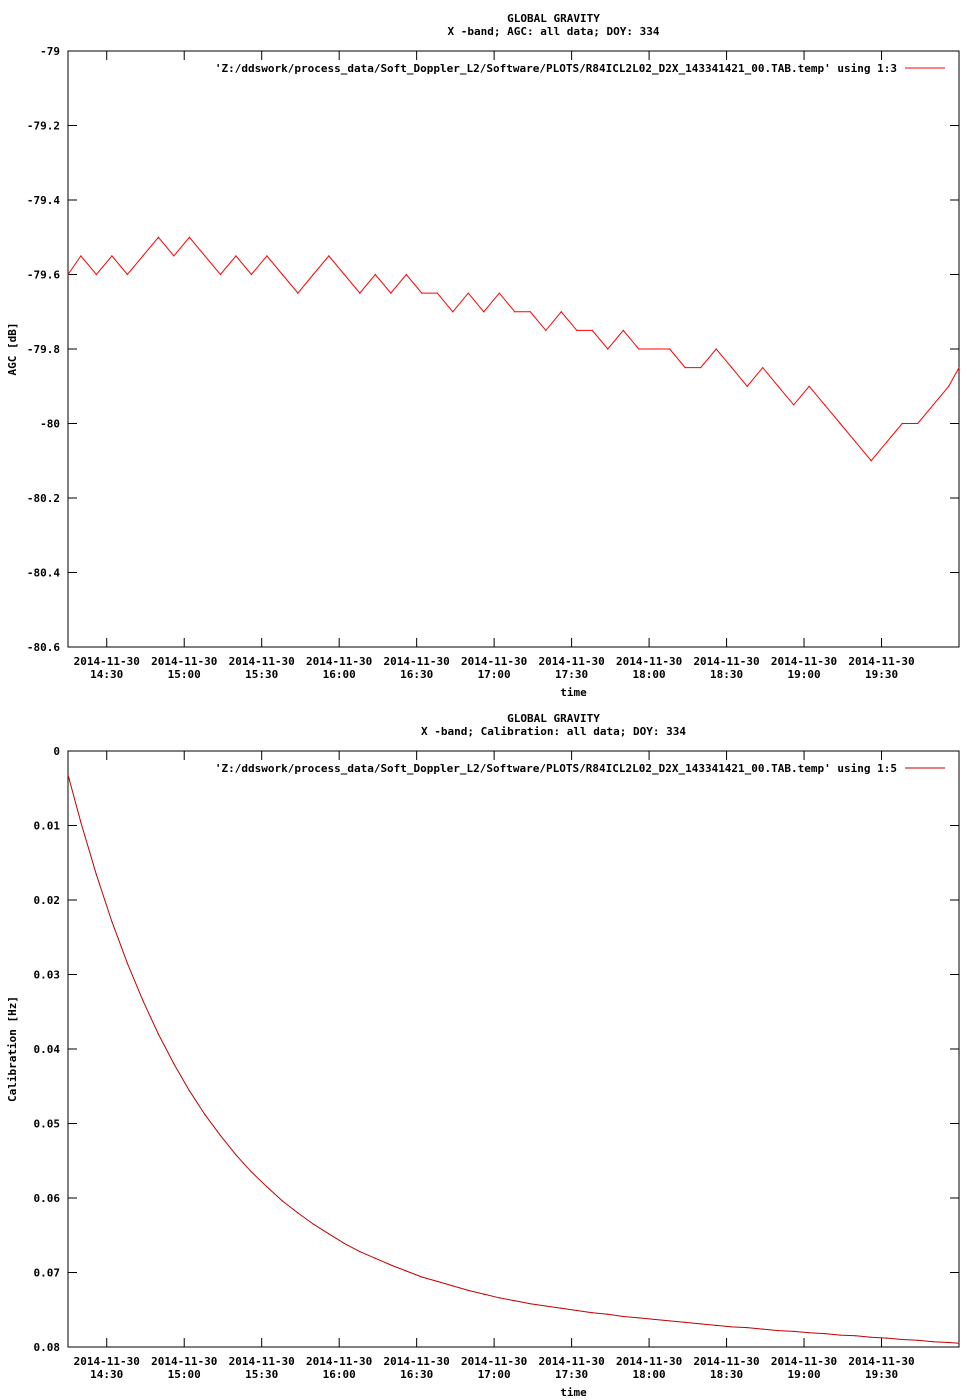 This screenshot has height=1400, width=980. Describe the element at coordinates (50, 424) in the screenshot. I see `y-tick-label: -80` at that location.